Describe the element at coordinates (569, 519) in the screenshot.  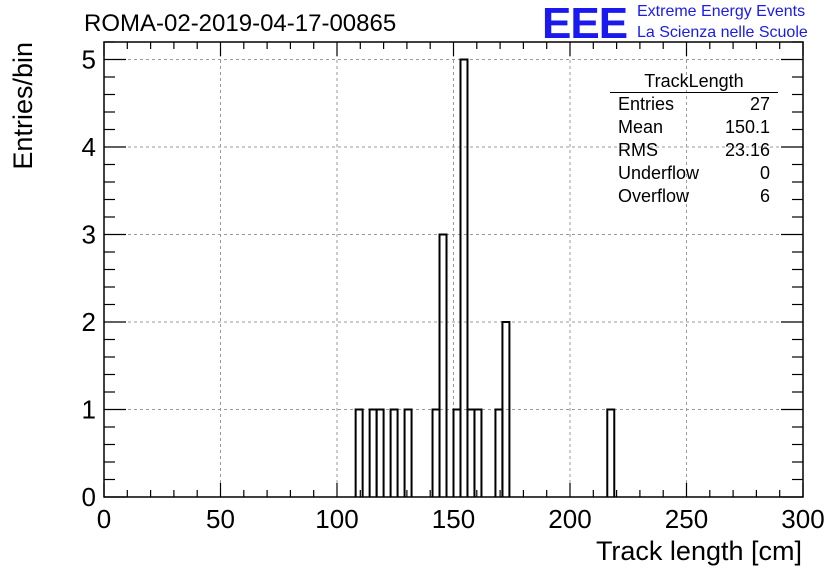
I see `x-tick-label: 200` at that location.